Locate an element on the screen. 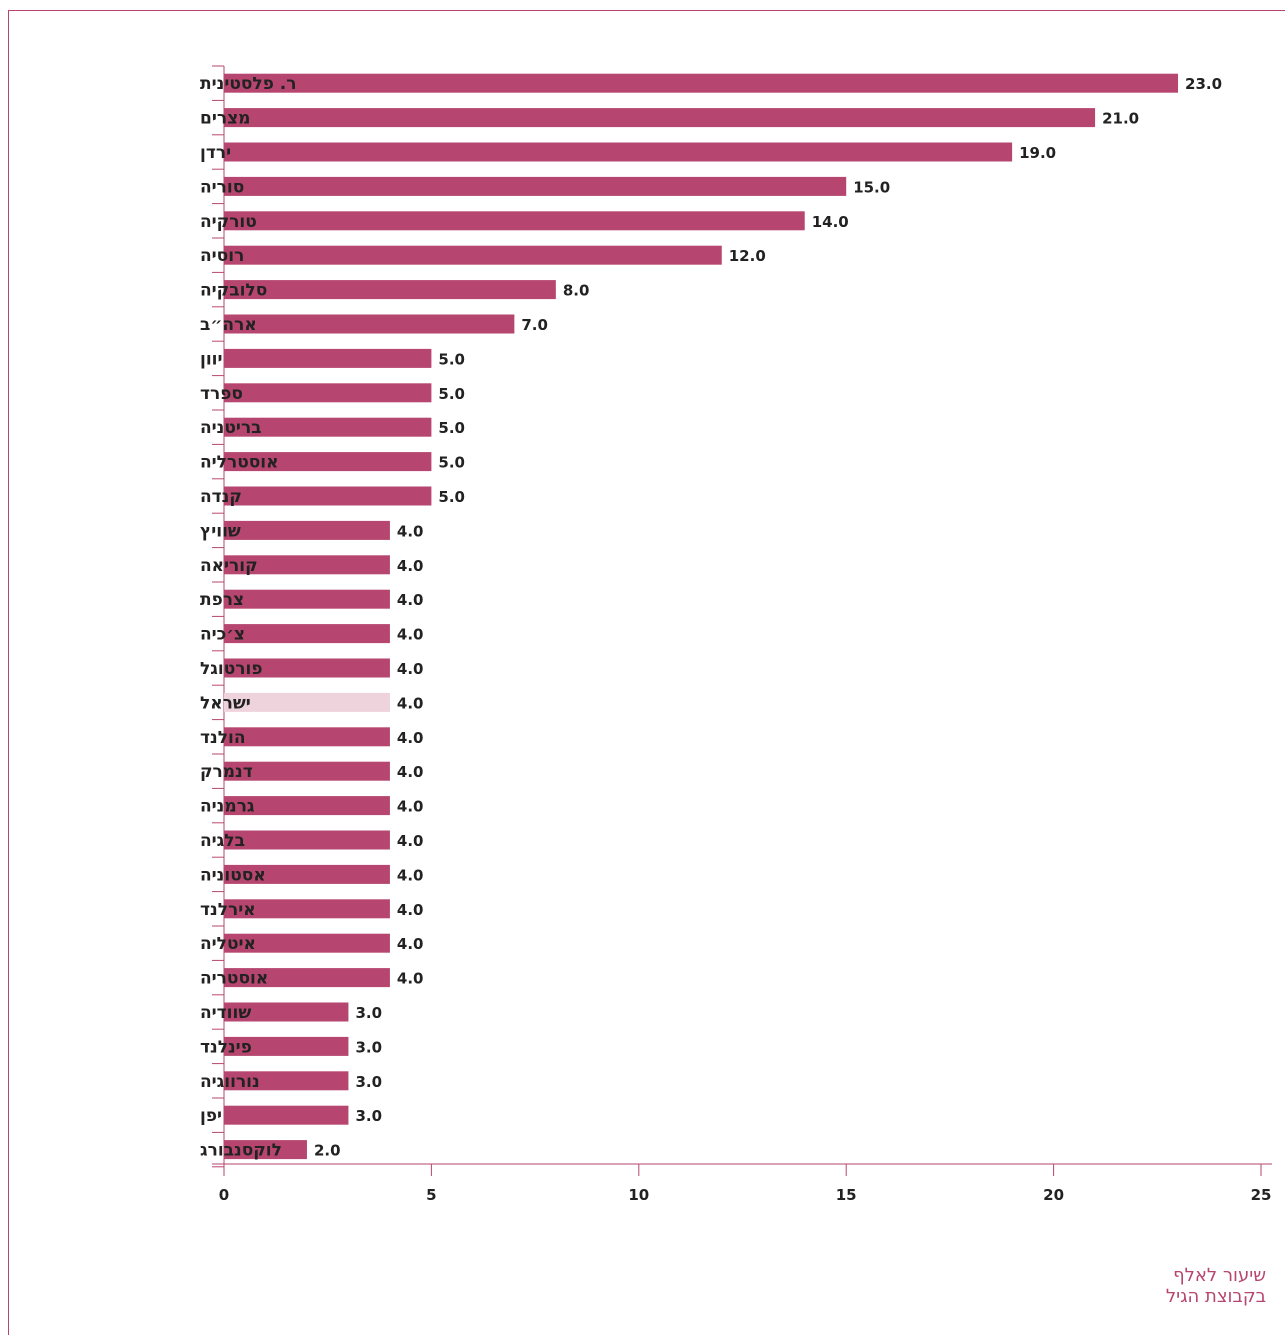 The width and height of the screenshot is (1285, 1335). category-label: יוון is located at coordinates (211, 359).